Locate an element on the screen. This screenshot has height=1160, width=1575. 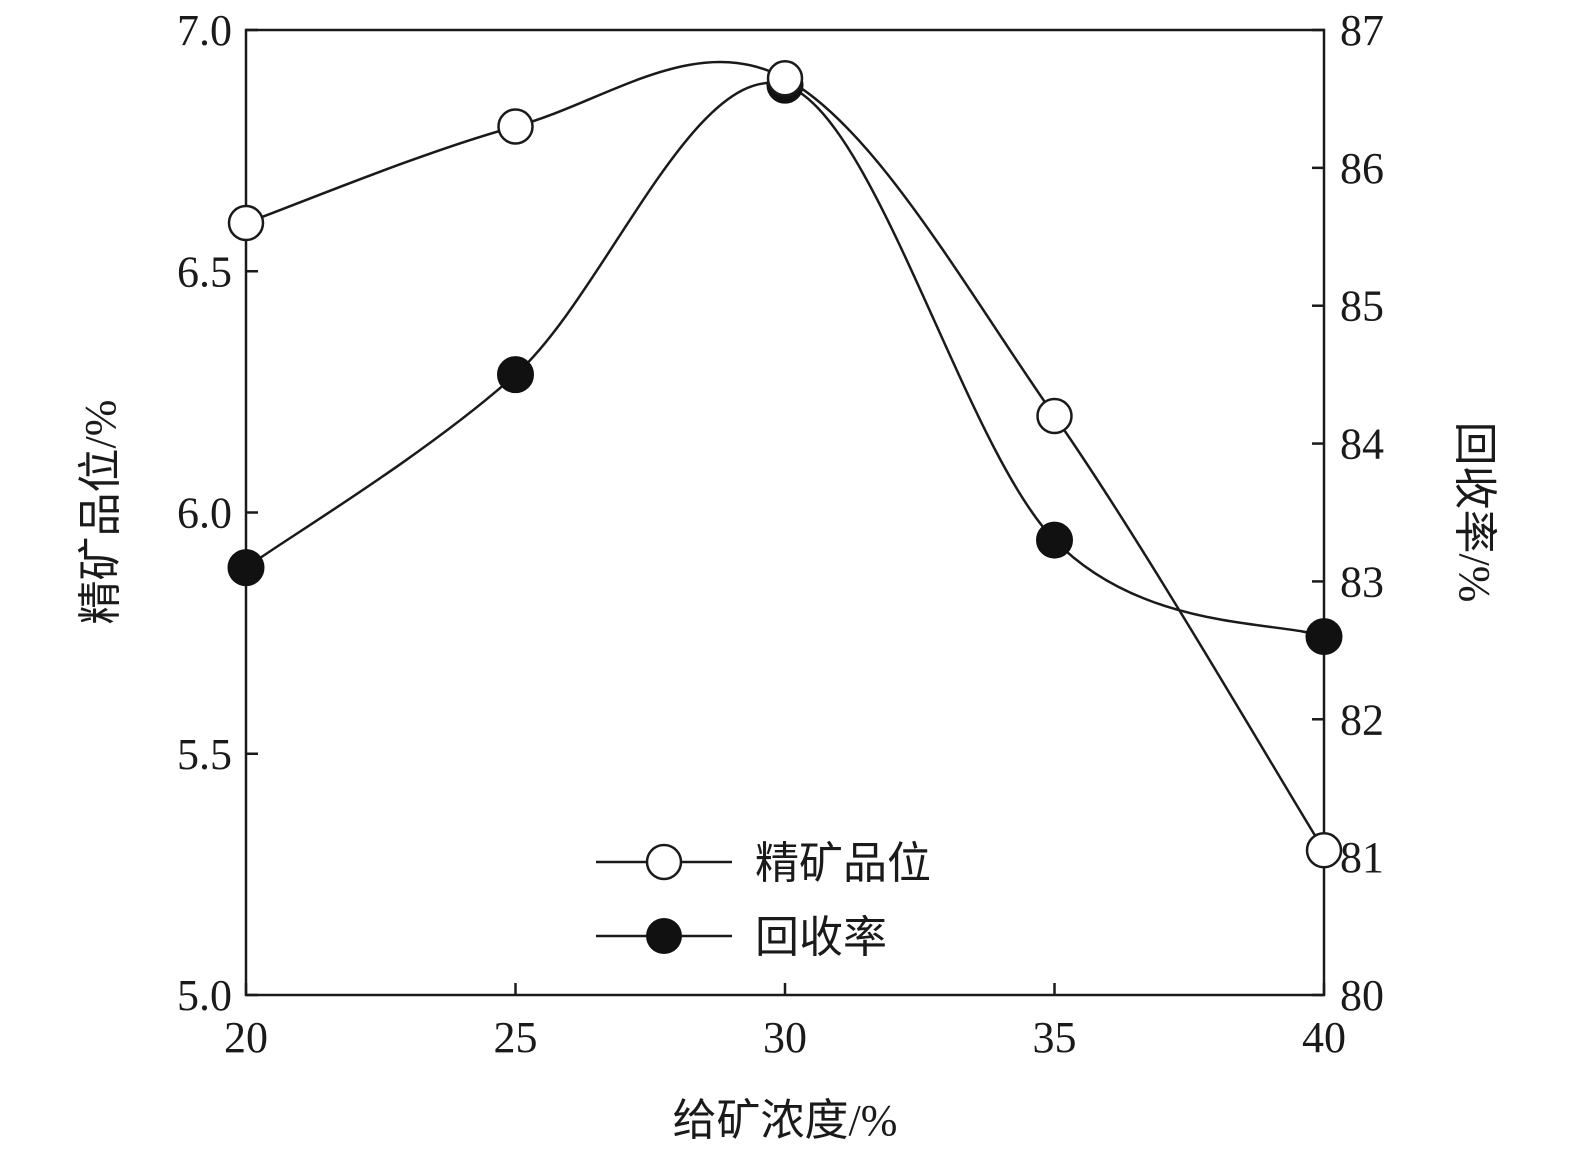
x-tick-label: 25 is located at coordinates (516, 1037).